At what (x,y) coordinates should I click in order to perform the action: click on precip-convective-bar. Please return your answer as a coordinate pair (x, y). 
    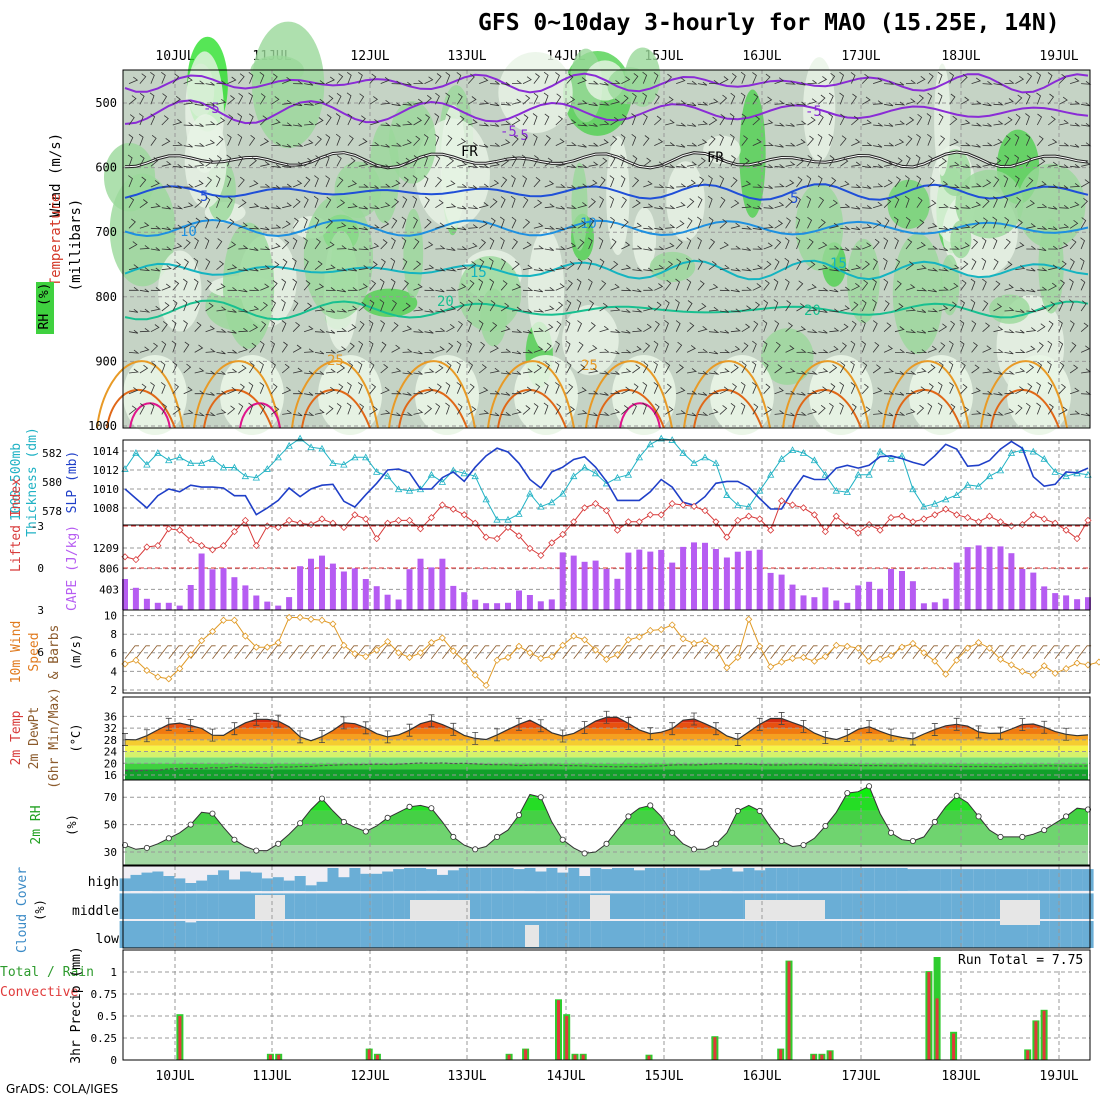
    Looking at the image, I should click on (822, 1057).